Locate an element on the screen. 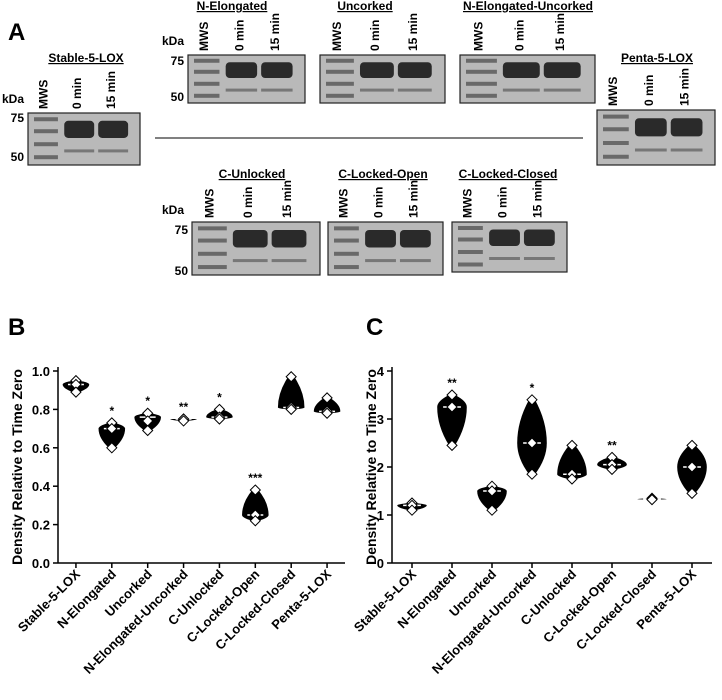  significance: * is located at coordinates (532, 388).